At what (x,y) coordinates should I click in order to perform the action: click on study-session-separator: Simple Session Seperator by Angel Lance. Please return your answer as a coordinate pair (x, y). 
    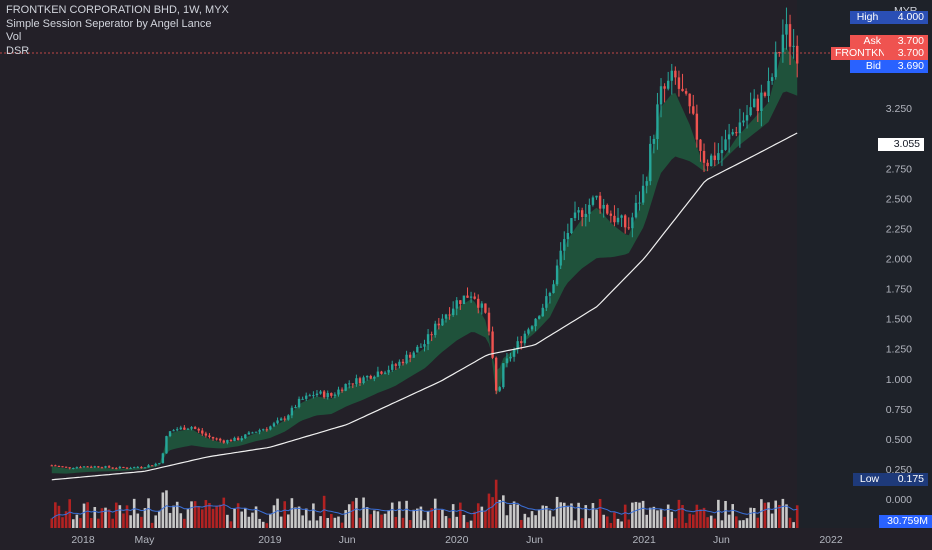
    Looking at the image, I should click on (109, 23).